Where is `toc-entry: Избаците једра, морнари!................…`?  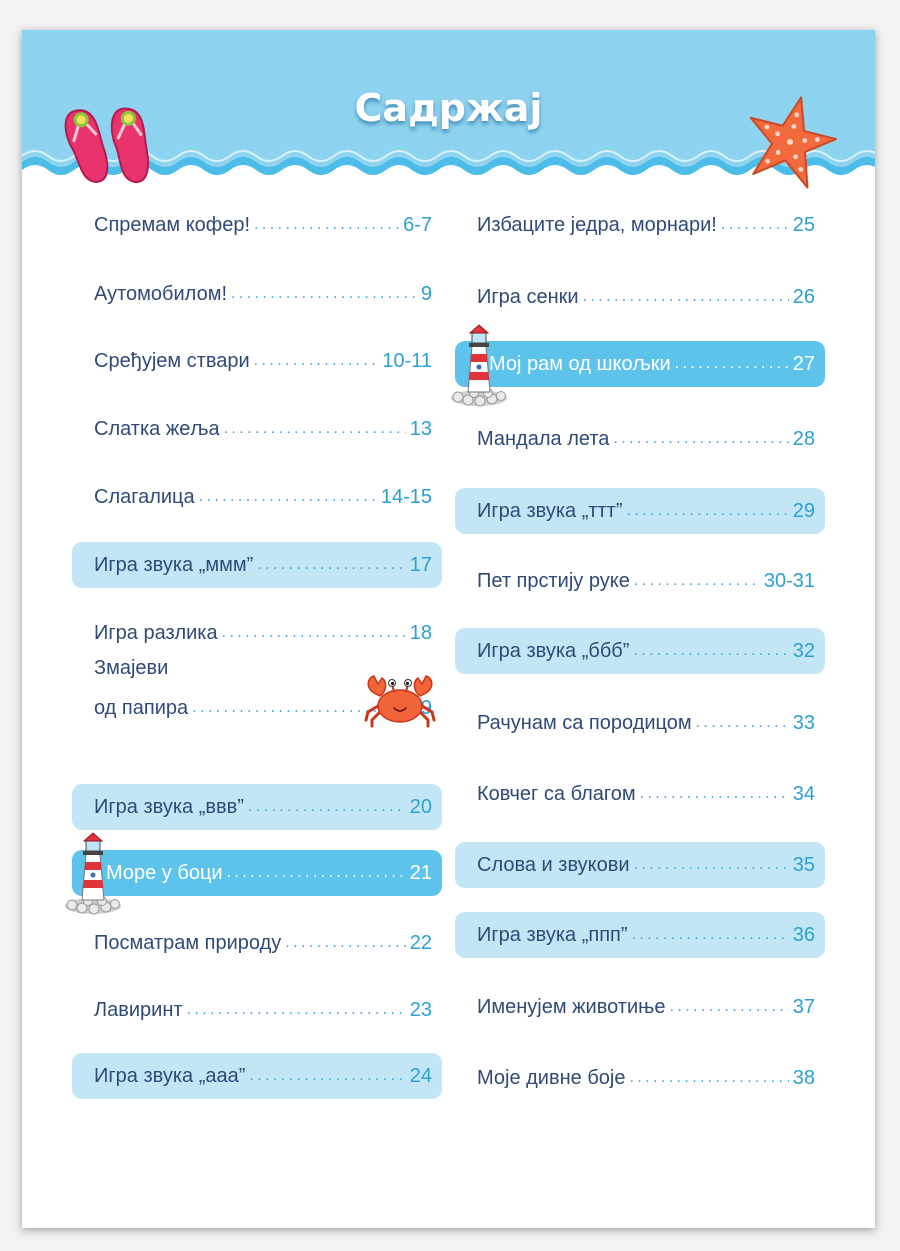
toc-entry: Избаците једра, морнари!................… is located at coordinates (640, 225).